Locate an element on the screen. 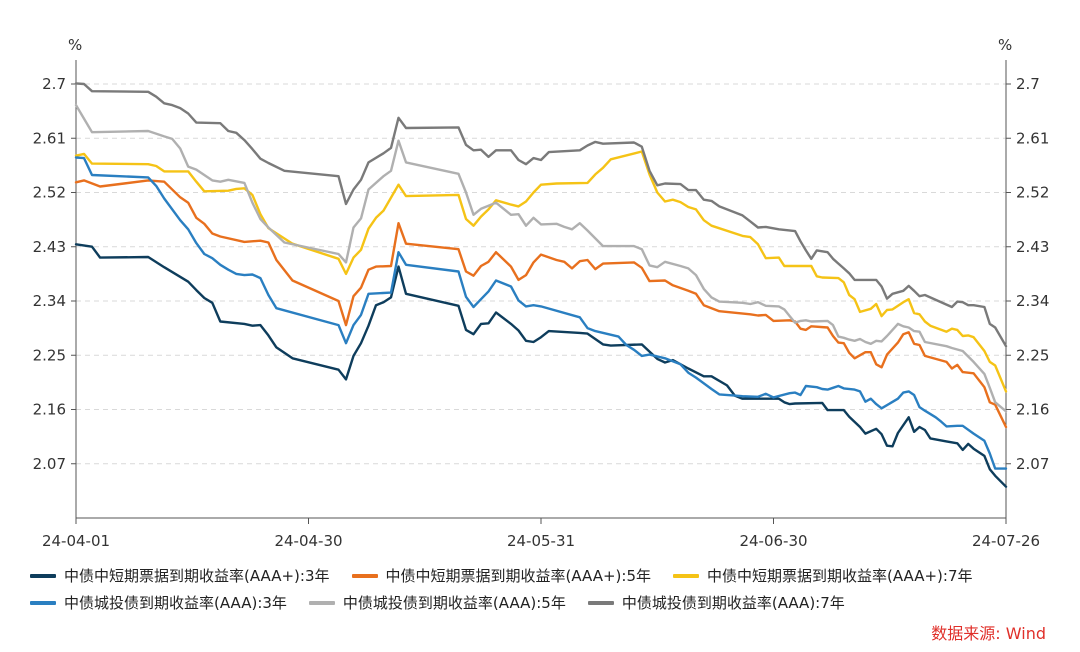 This screenshot has width=1080, height=652. legend-label: 中债城投债到期收益率(AAA):7年 is located at coordinates (733, 603).